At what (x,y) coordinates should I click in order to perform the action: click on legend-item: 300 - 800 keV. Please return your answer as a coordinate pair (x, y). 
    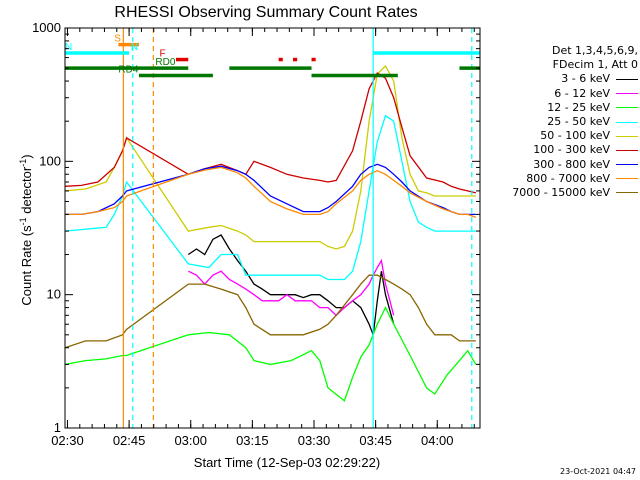
    Looking at the image, I should click on (559, 165).